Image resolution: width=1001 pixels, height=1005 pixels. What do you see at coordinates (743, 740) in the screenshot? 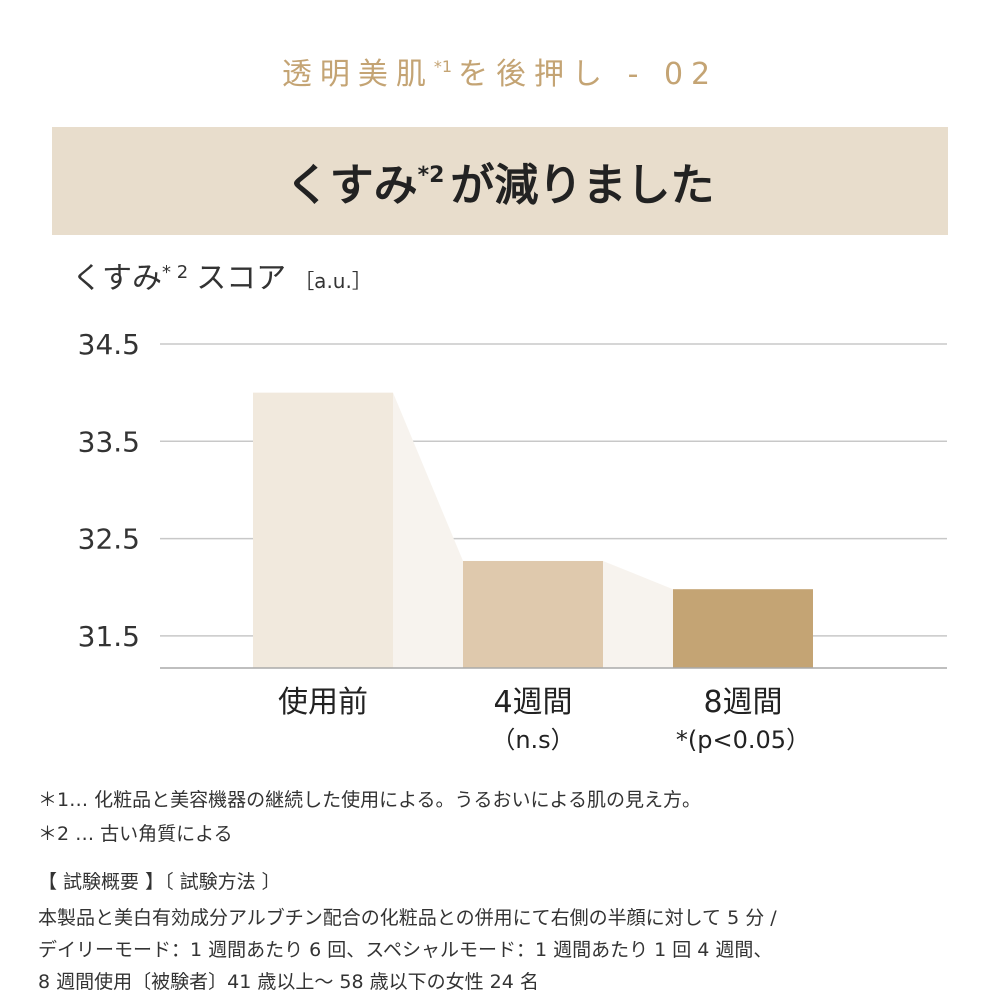
I see `x-tick-note: *(p<0.05）` at bounding box center [743, 740].